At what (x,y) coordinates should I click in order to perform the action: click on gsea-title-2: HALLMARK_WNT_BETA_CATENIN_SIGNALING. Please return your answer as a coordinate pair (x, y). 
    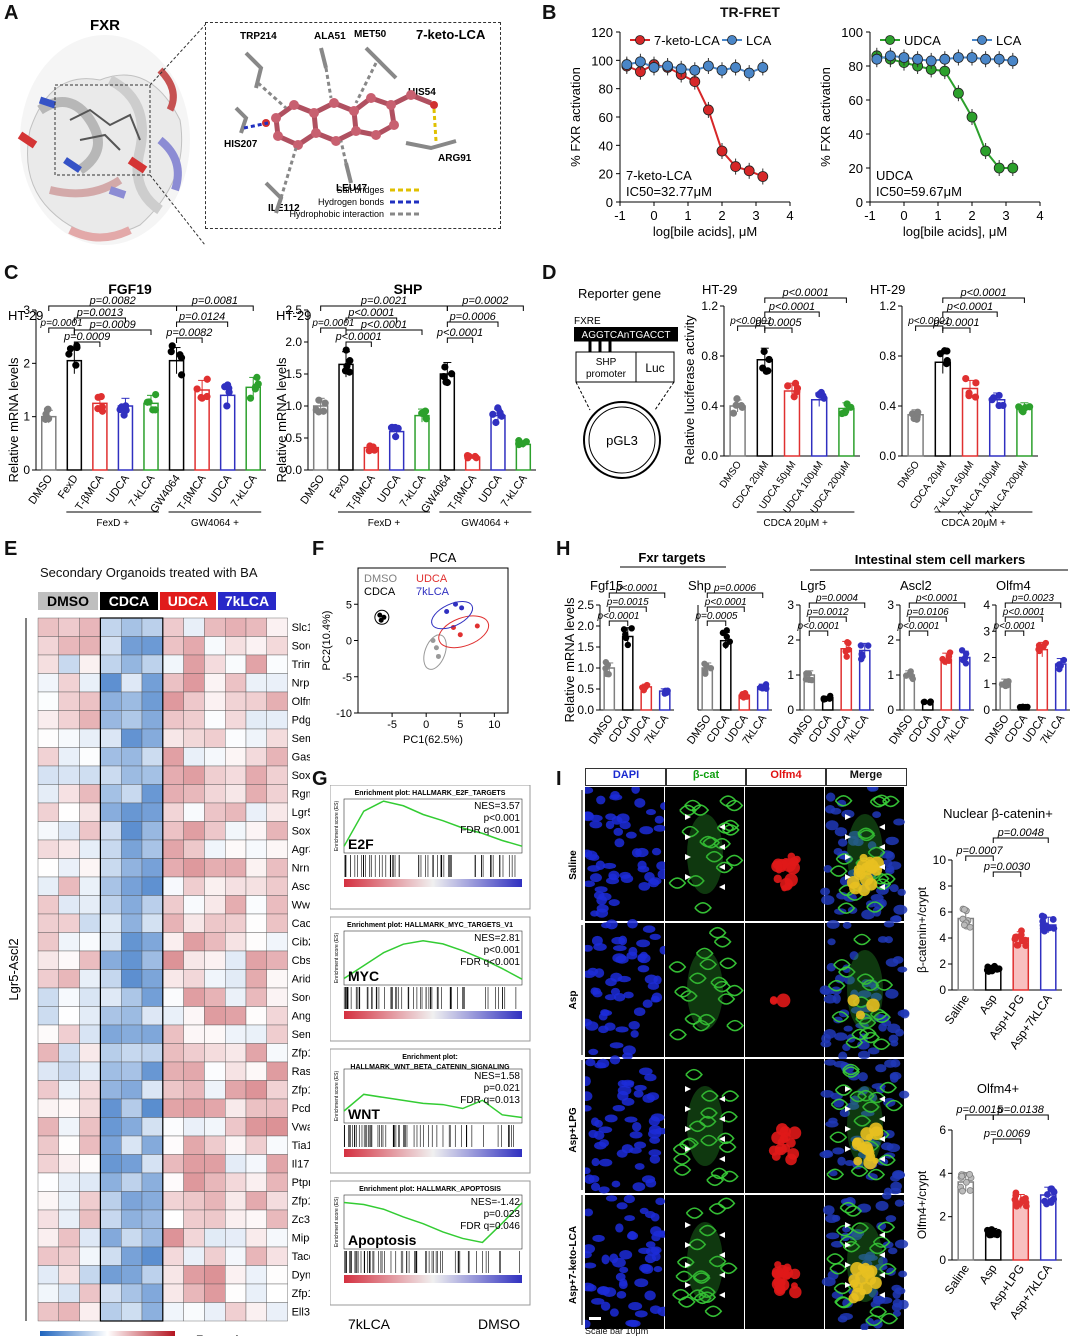
    Looking at the image, I should click on (430, 1067).